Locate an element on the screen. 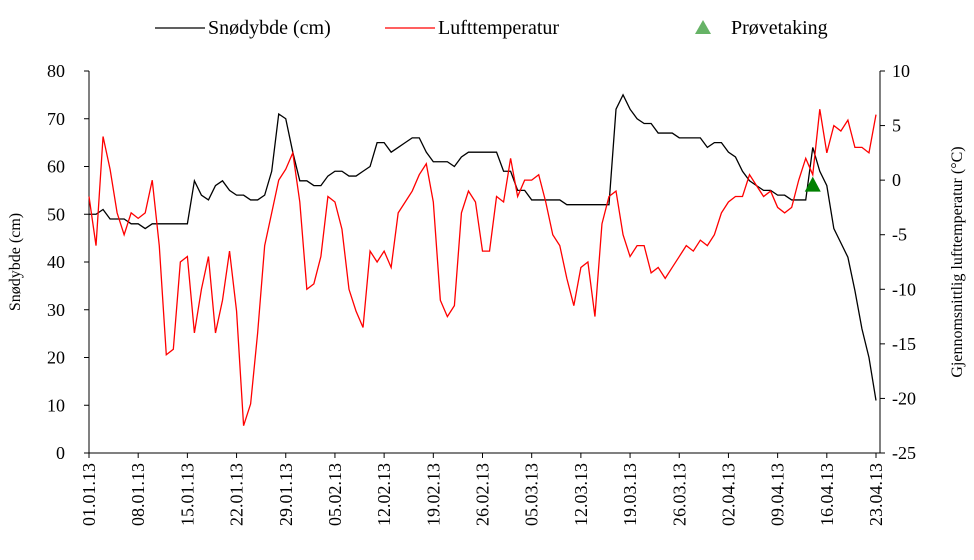 This screenshot has width=974, height=560. x-tick-label: 08.01.13 is located at coordinates (138, 494).